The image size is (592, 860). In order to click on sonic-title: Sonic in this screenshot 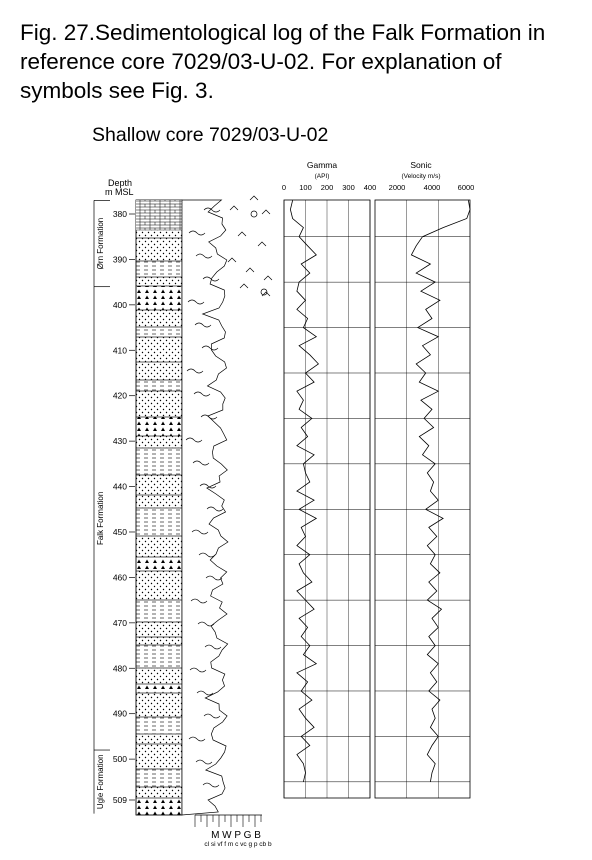, I will do `click(421, 165)`.